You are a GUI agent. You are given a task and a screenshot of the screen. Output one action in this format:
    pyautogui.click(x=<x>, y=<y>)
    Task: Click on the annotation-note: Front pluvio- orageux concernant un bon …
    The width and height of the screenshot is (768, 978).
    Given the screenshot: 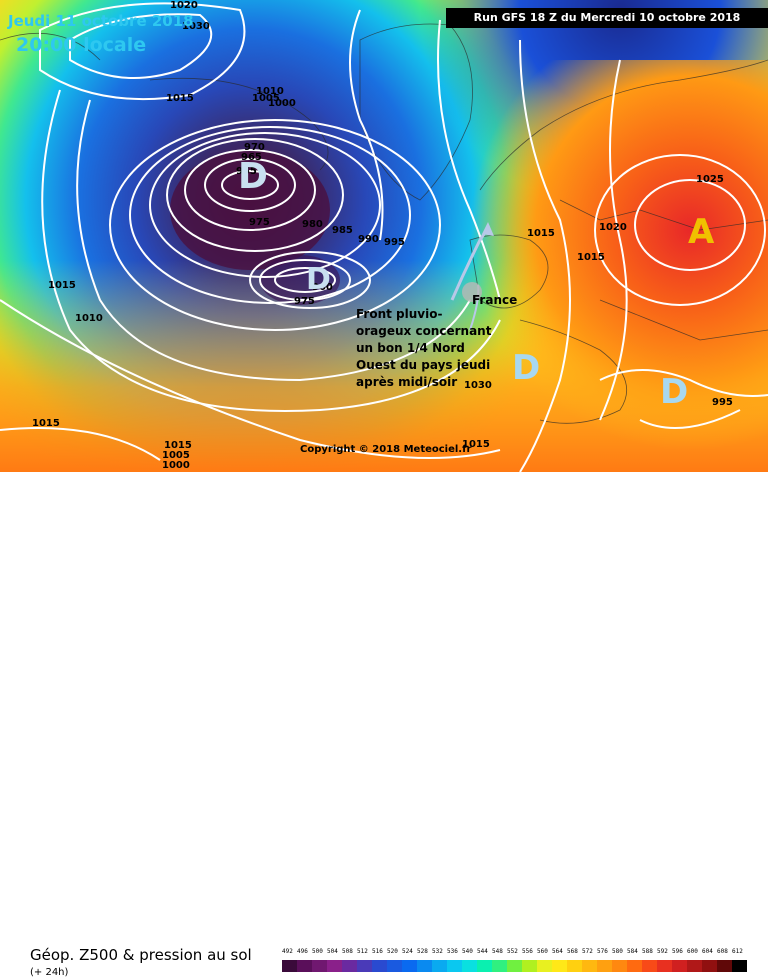 What is the action you would take?
    pyautogui.click(x=423, y=348)
    